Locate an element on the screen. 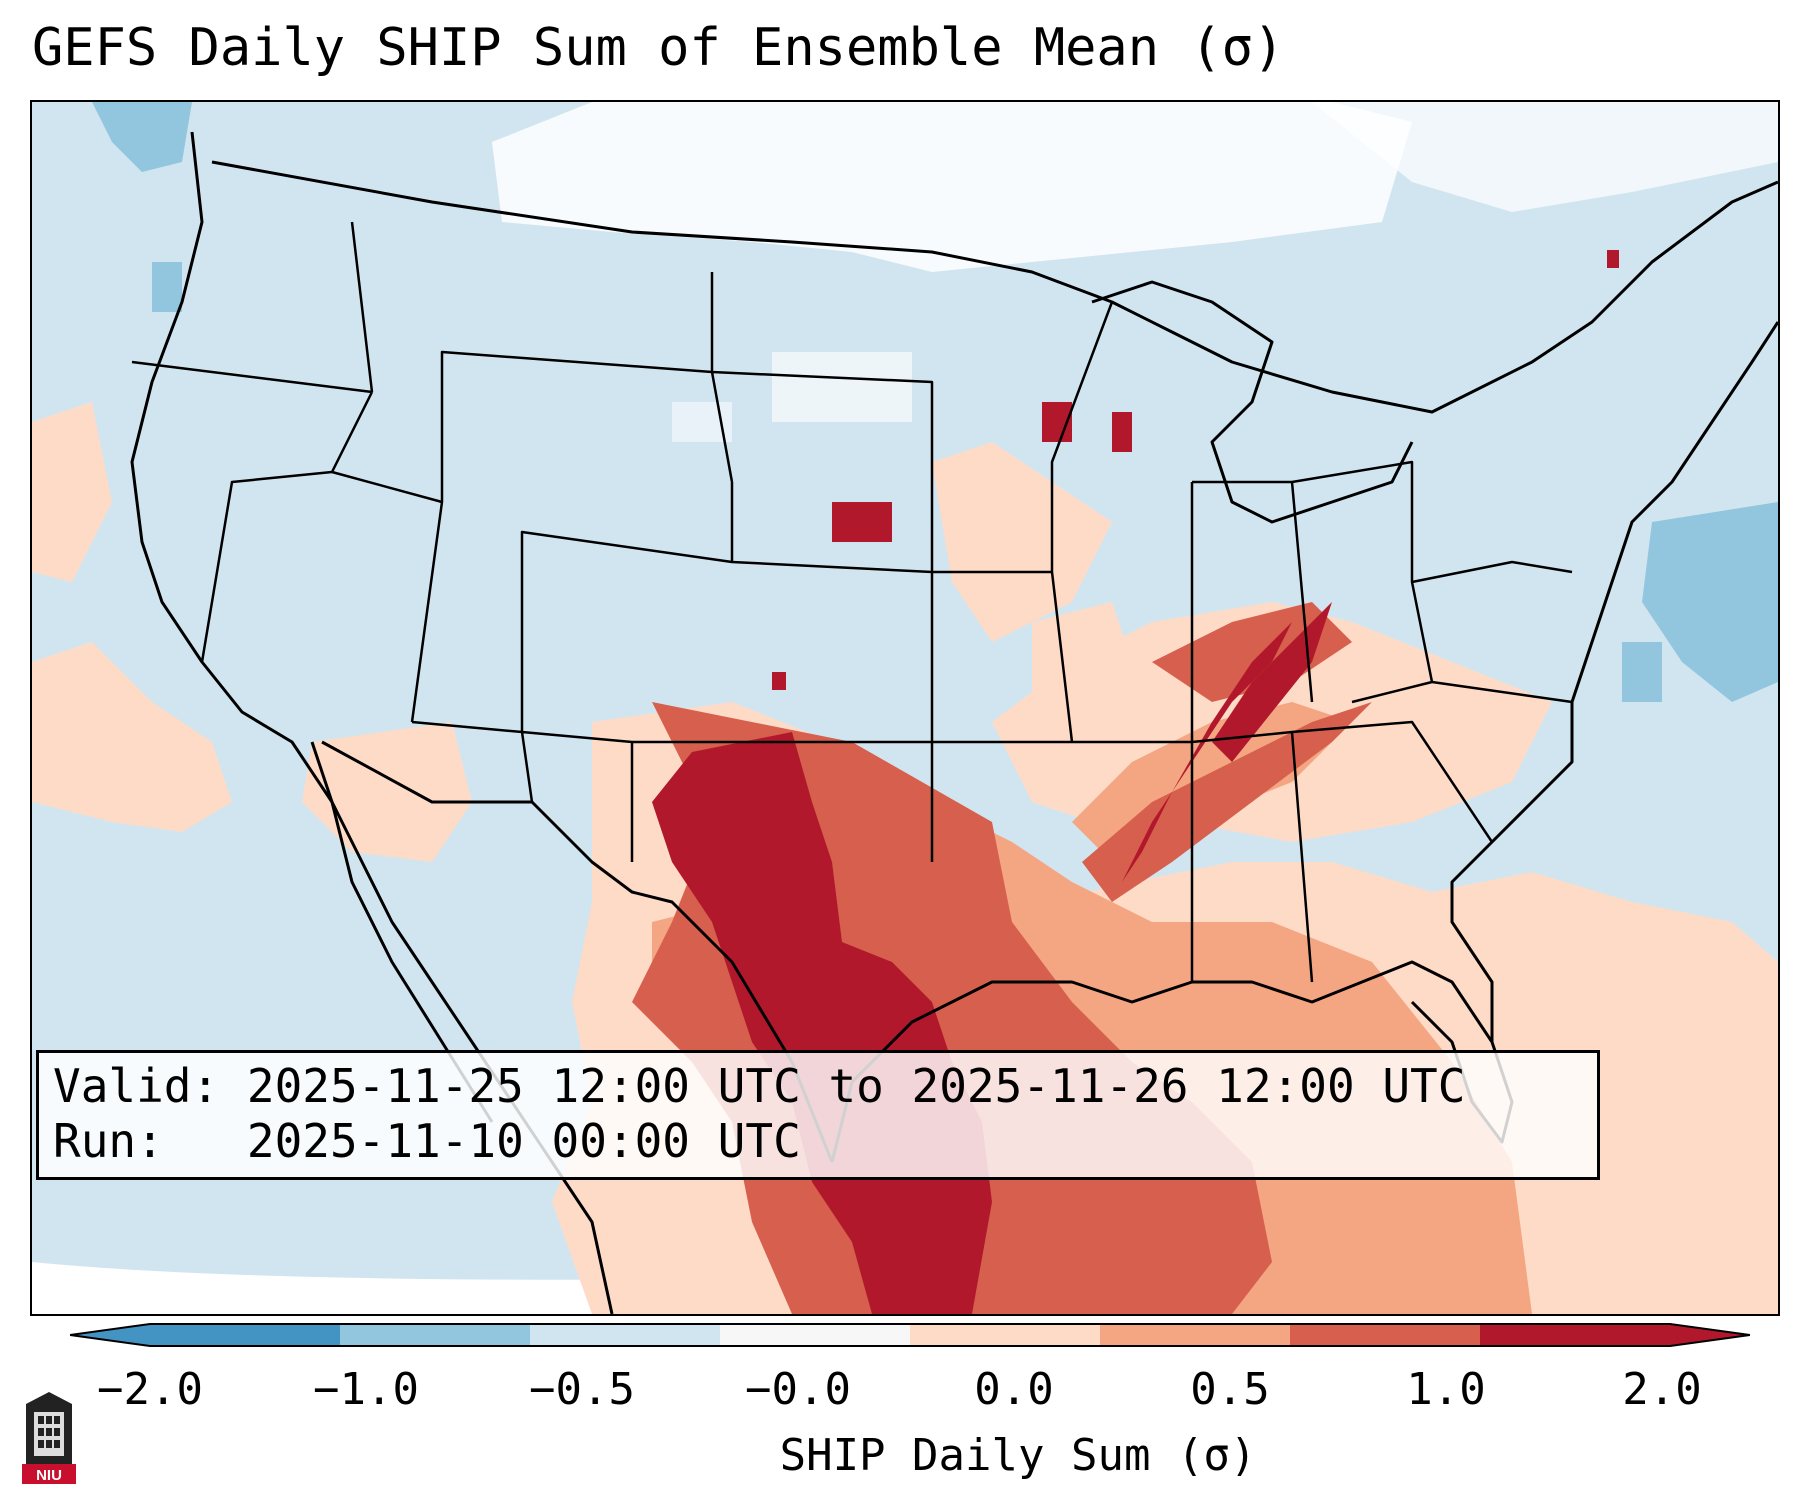 This screenshot has width=1803, height=1506. map-title: GEFS Daily SHIP Sum of Ensemble Mean (σ) is located at coordinates (658, 48).